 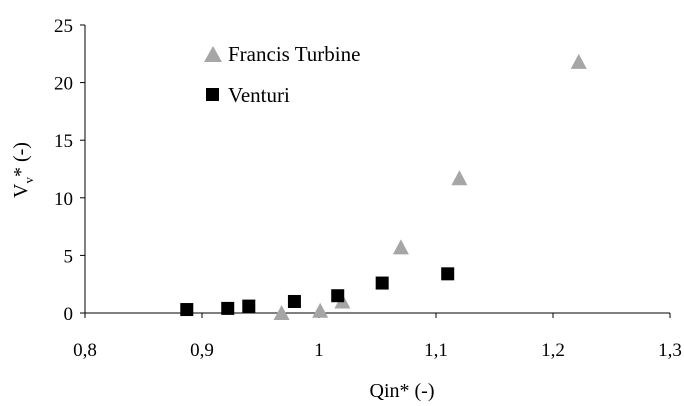 I want to click on legend-item-venturi: Venturi, so click(x=248, y=95).